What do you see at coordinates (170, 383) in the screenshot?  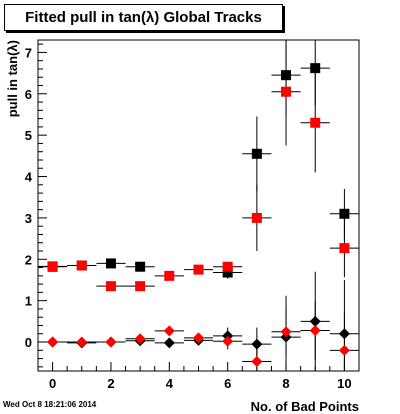 I see `x-tick-label: 4` at bounding box center [170, 383].